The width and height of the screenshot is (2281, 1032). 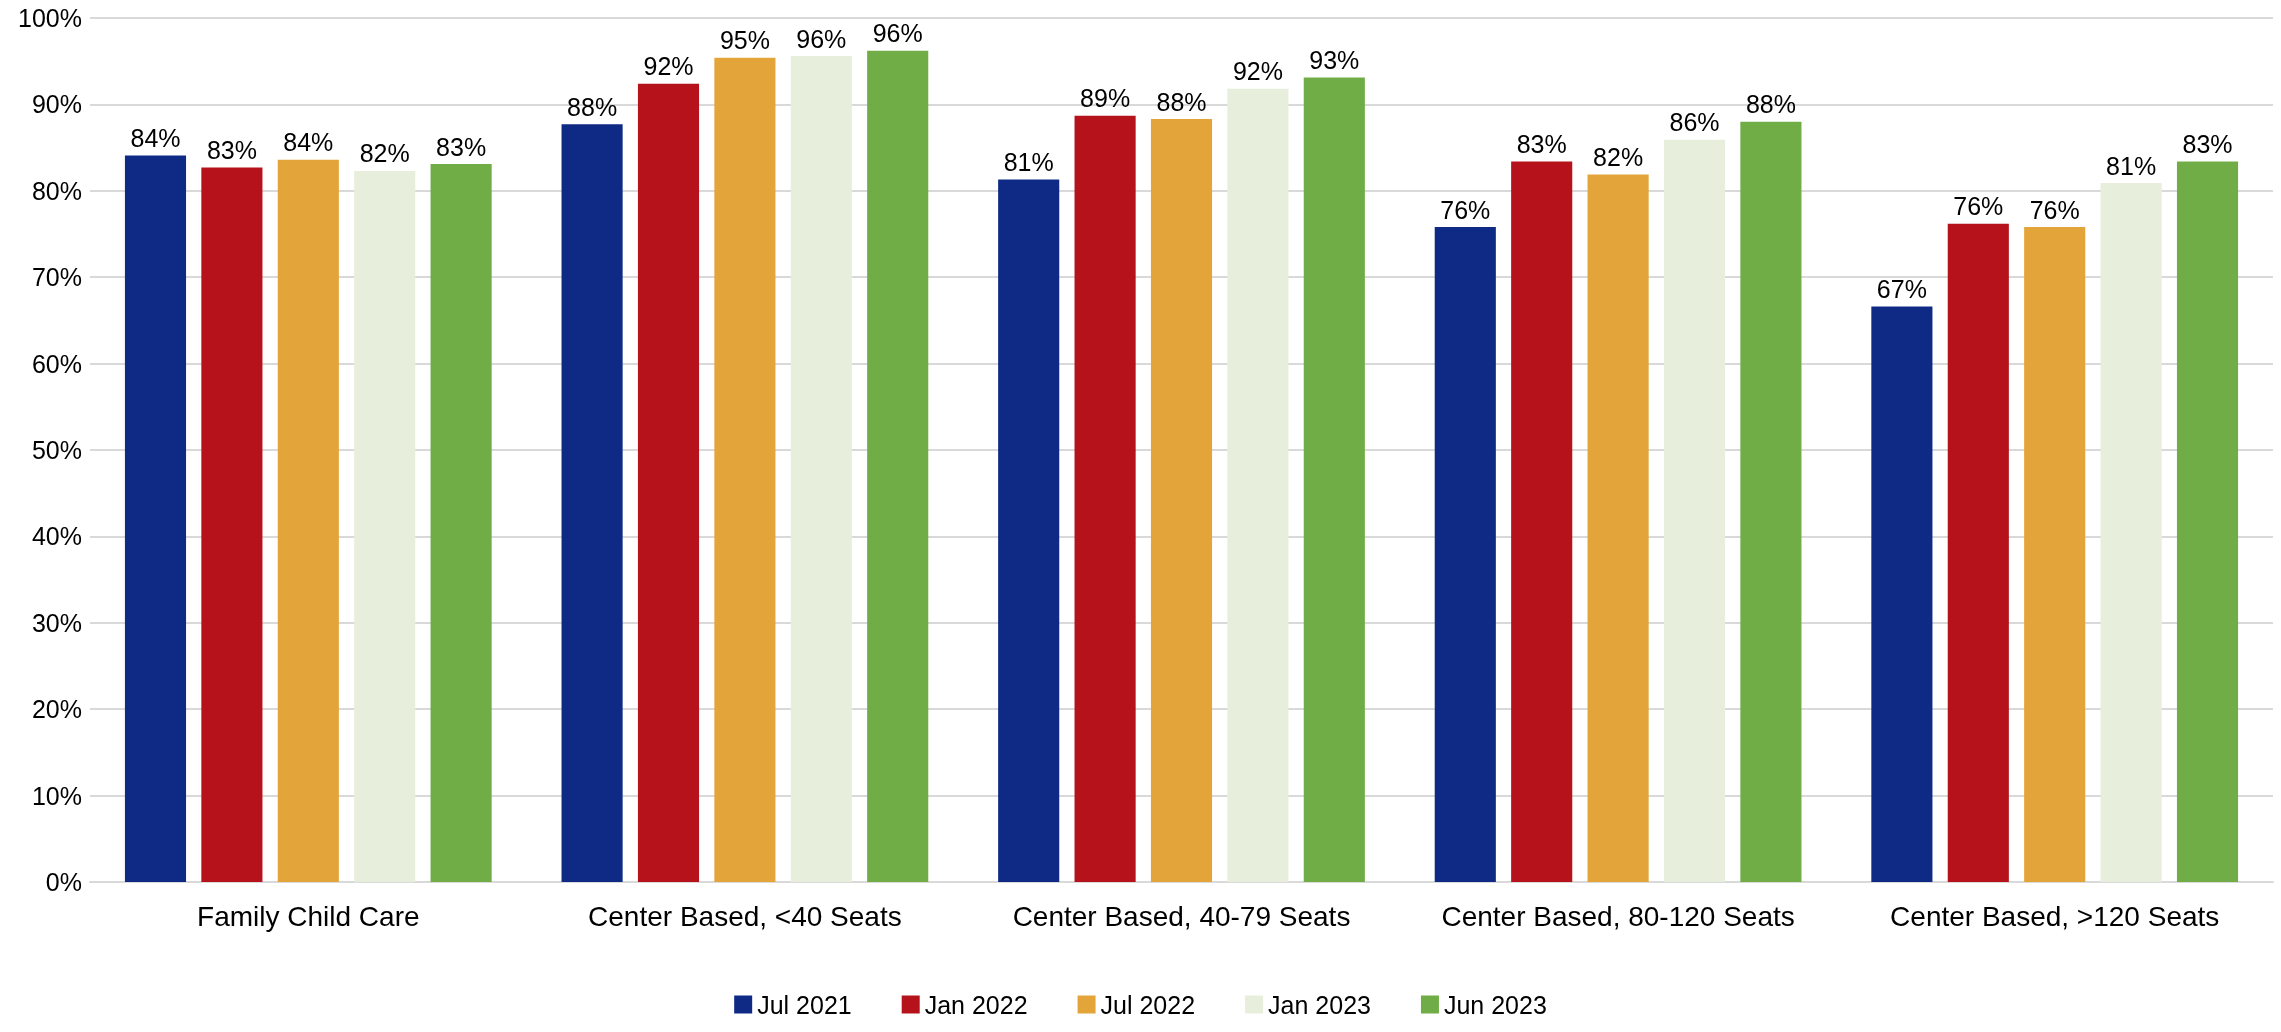 What do you see at coordinates (1618, 916) in the screenshot?
I see `x-tick-label: Center Based, 80-120 Seats` at bounding box center [1618, 916].